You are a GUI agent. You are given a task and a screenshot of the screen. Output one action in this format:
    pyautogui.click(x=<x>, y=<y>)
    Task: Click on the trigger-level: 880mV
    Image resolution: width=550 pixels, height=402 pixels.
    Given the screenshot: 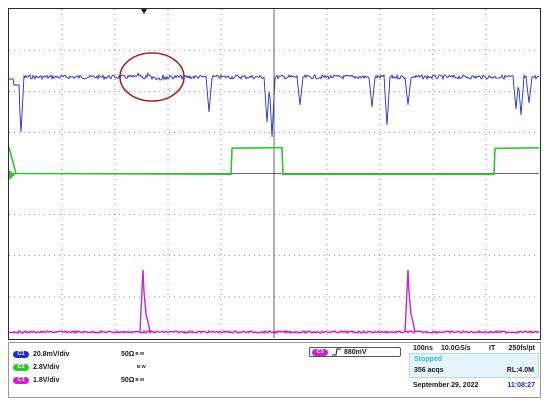 What is the action you would take?
    pyautogui.click(x=355, y=352)
    